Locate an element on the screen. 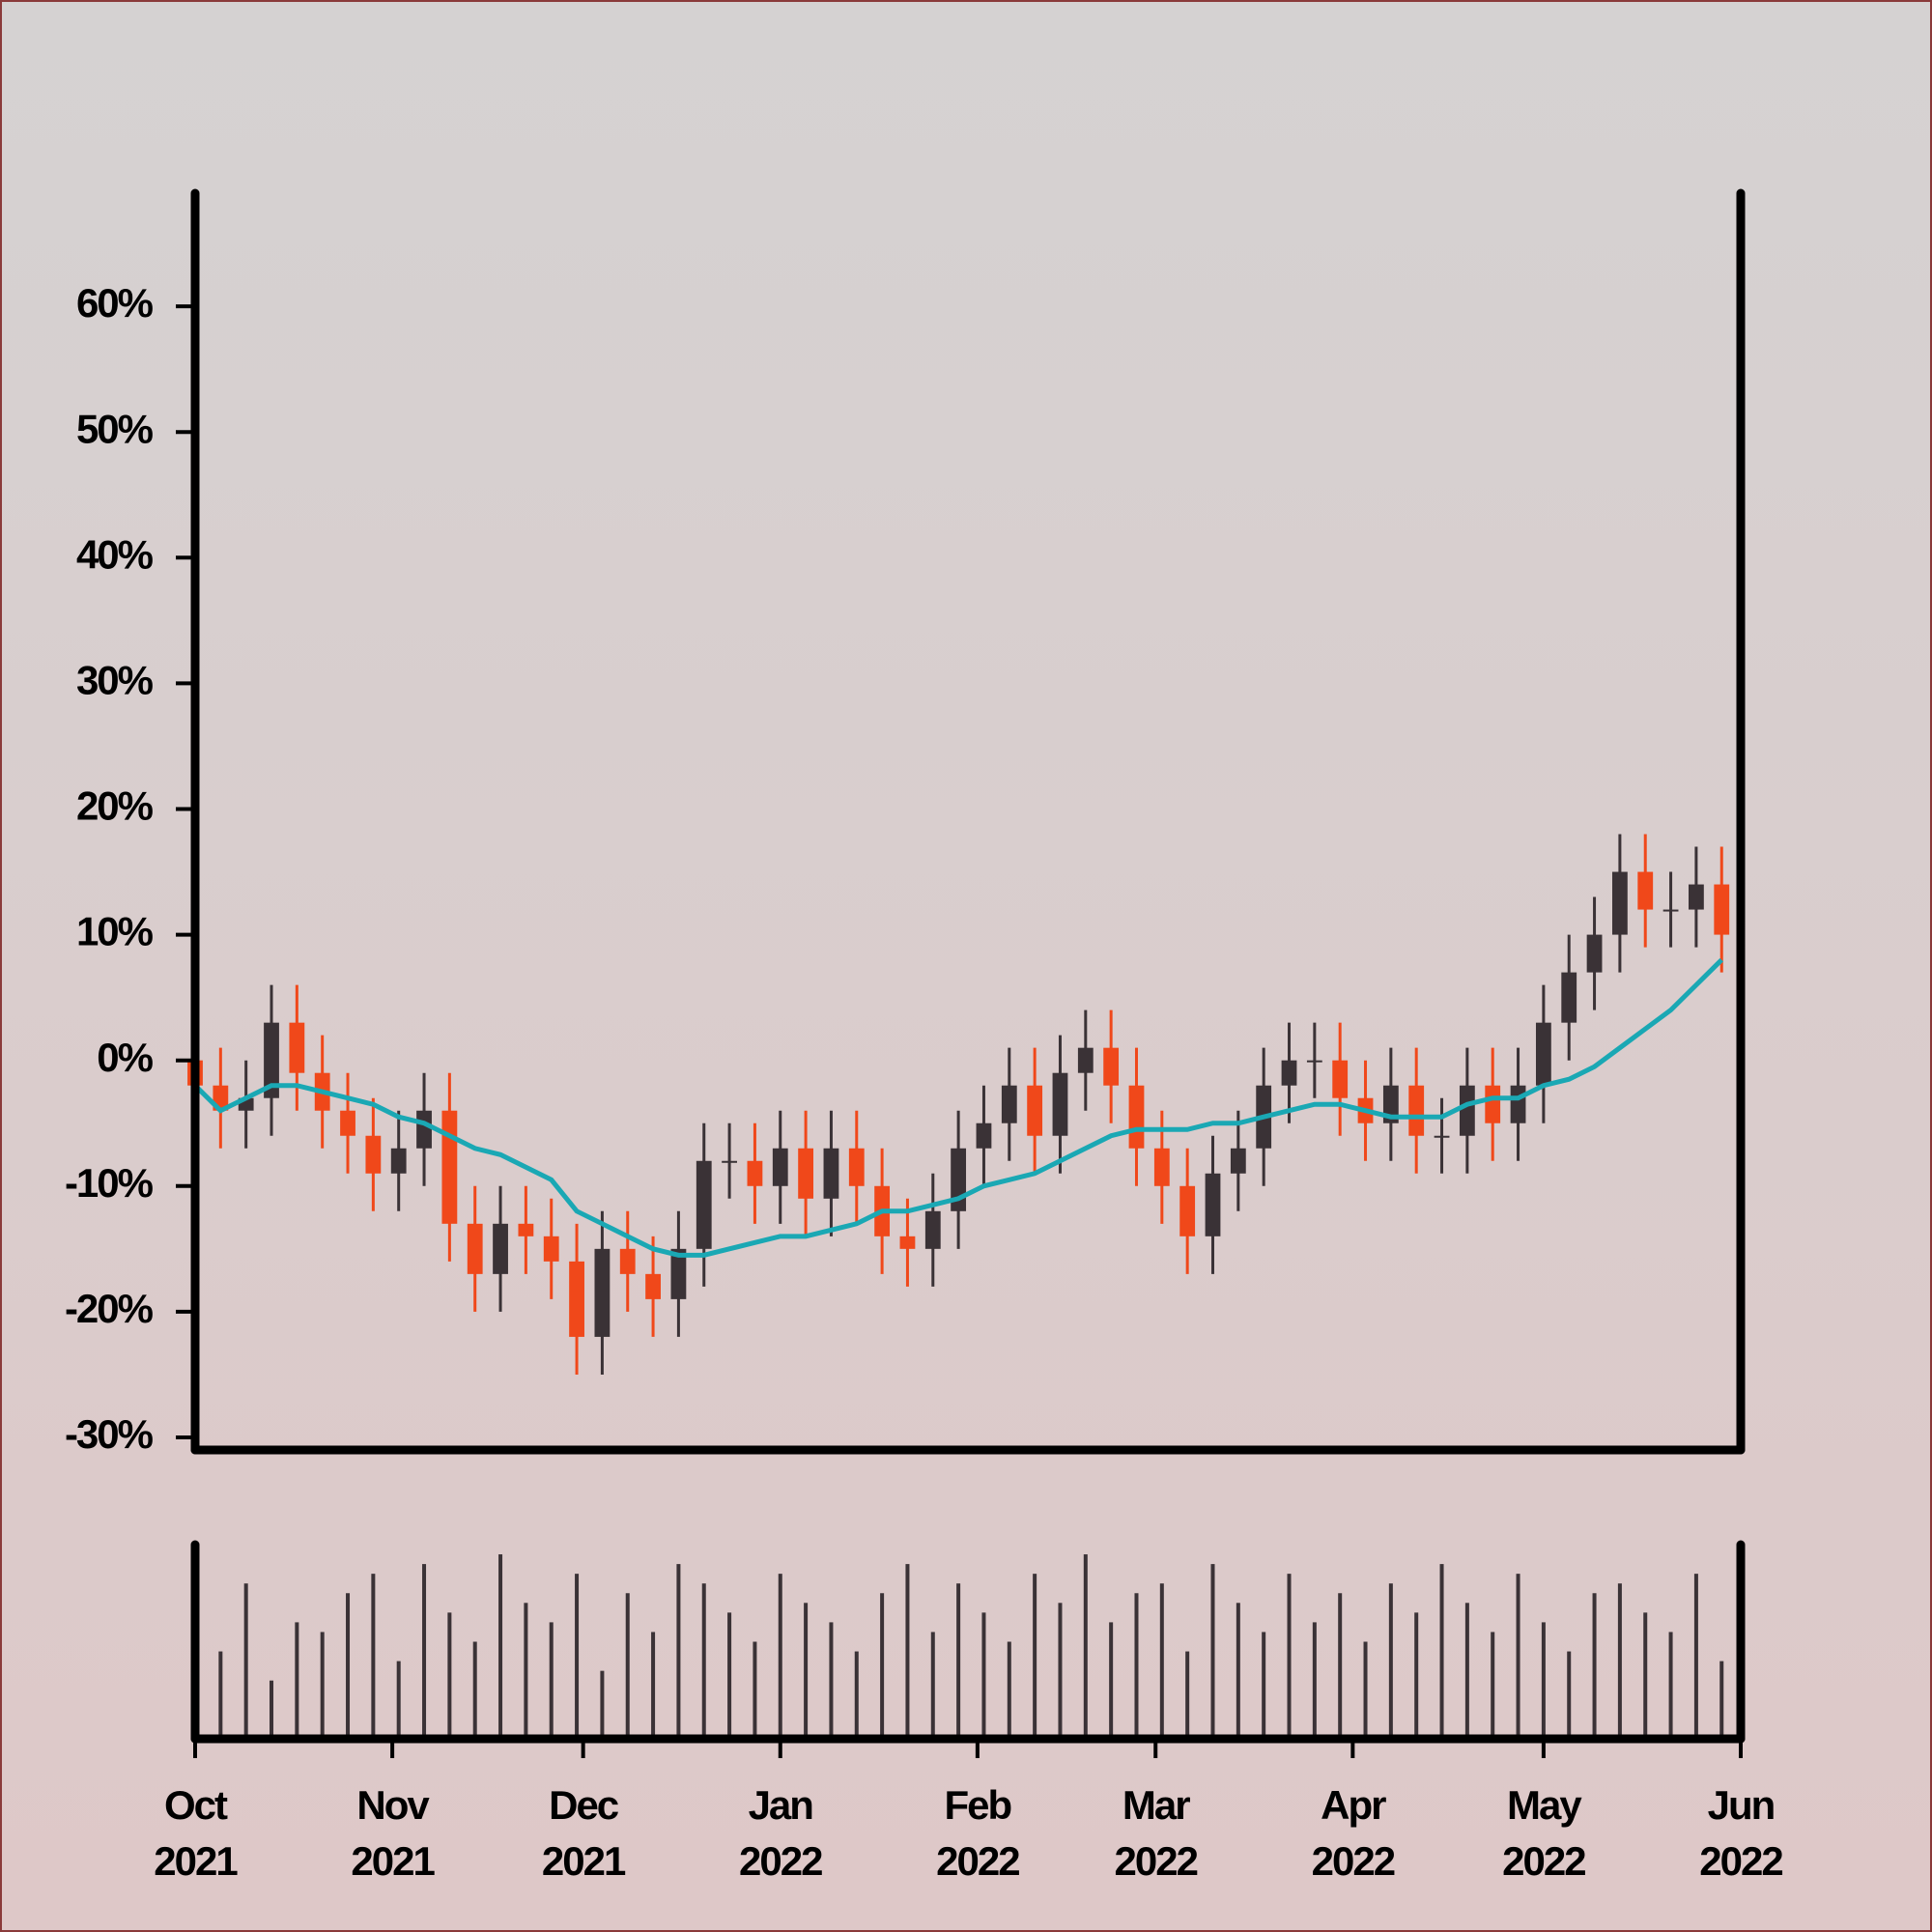 This screenshot has height=1932, width=1932. y-tick-label: 30% is located at coordinates (115, 679).